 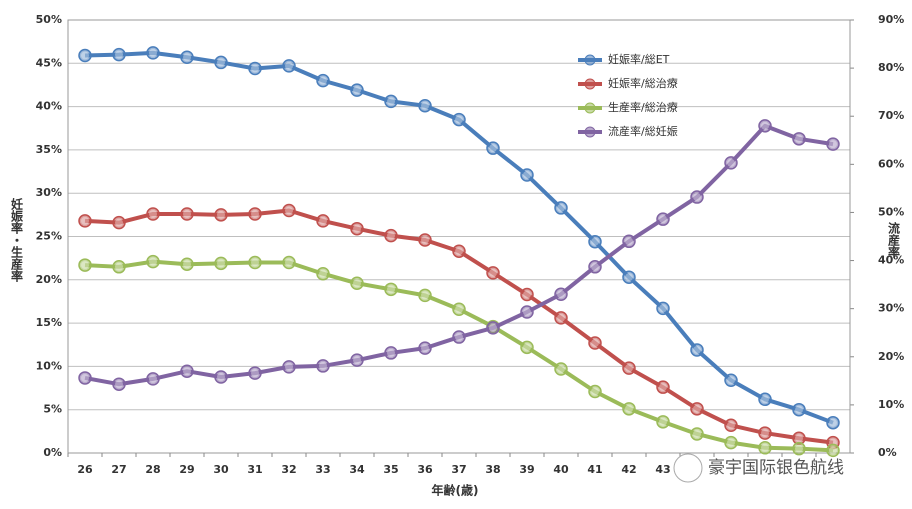 I want to click on x-tick-label: 34, so click(x=357, y=469).